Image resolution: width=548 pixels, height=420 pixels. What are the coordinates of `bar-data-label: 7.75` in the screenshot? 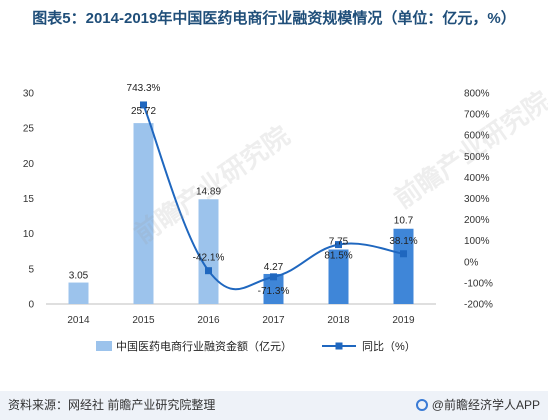 It's located at (339, 241).